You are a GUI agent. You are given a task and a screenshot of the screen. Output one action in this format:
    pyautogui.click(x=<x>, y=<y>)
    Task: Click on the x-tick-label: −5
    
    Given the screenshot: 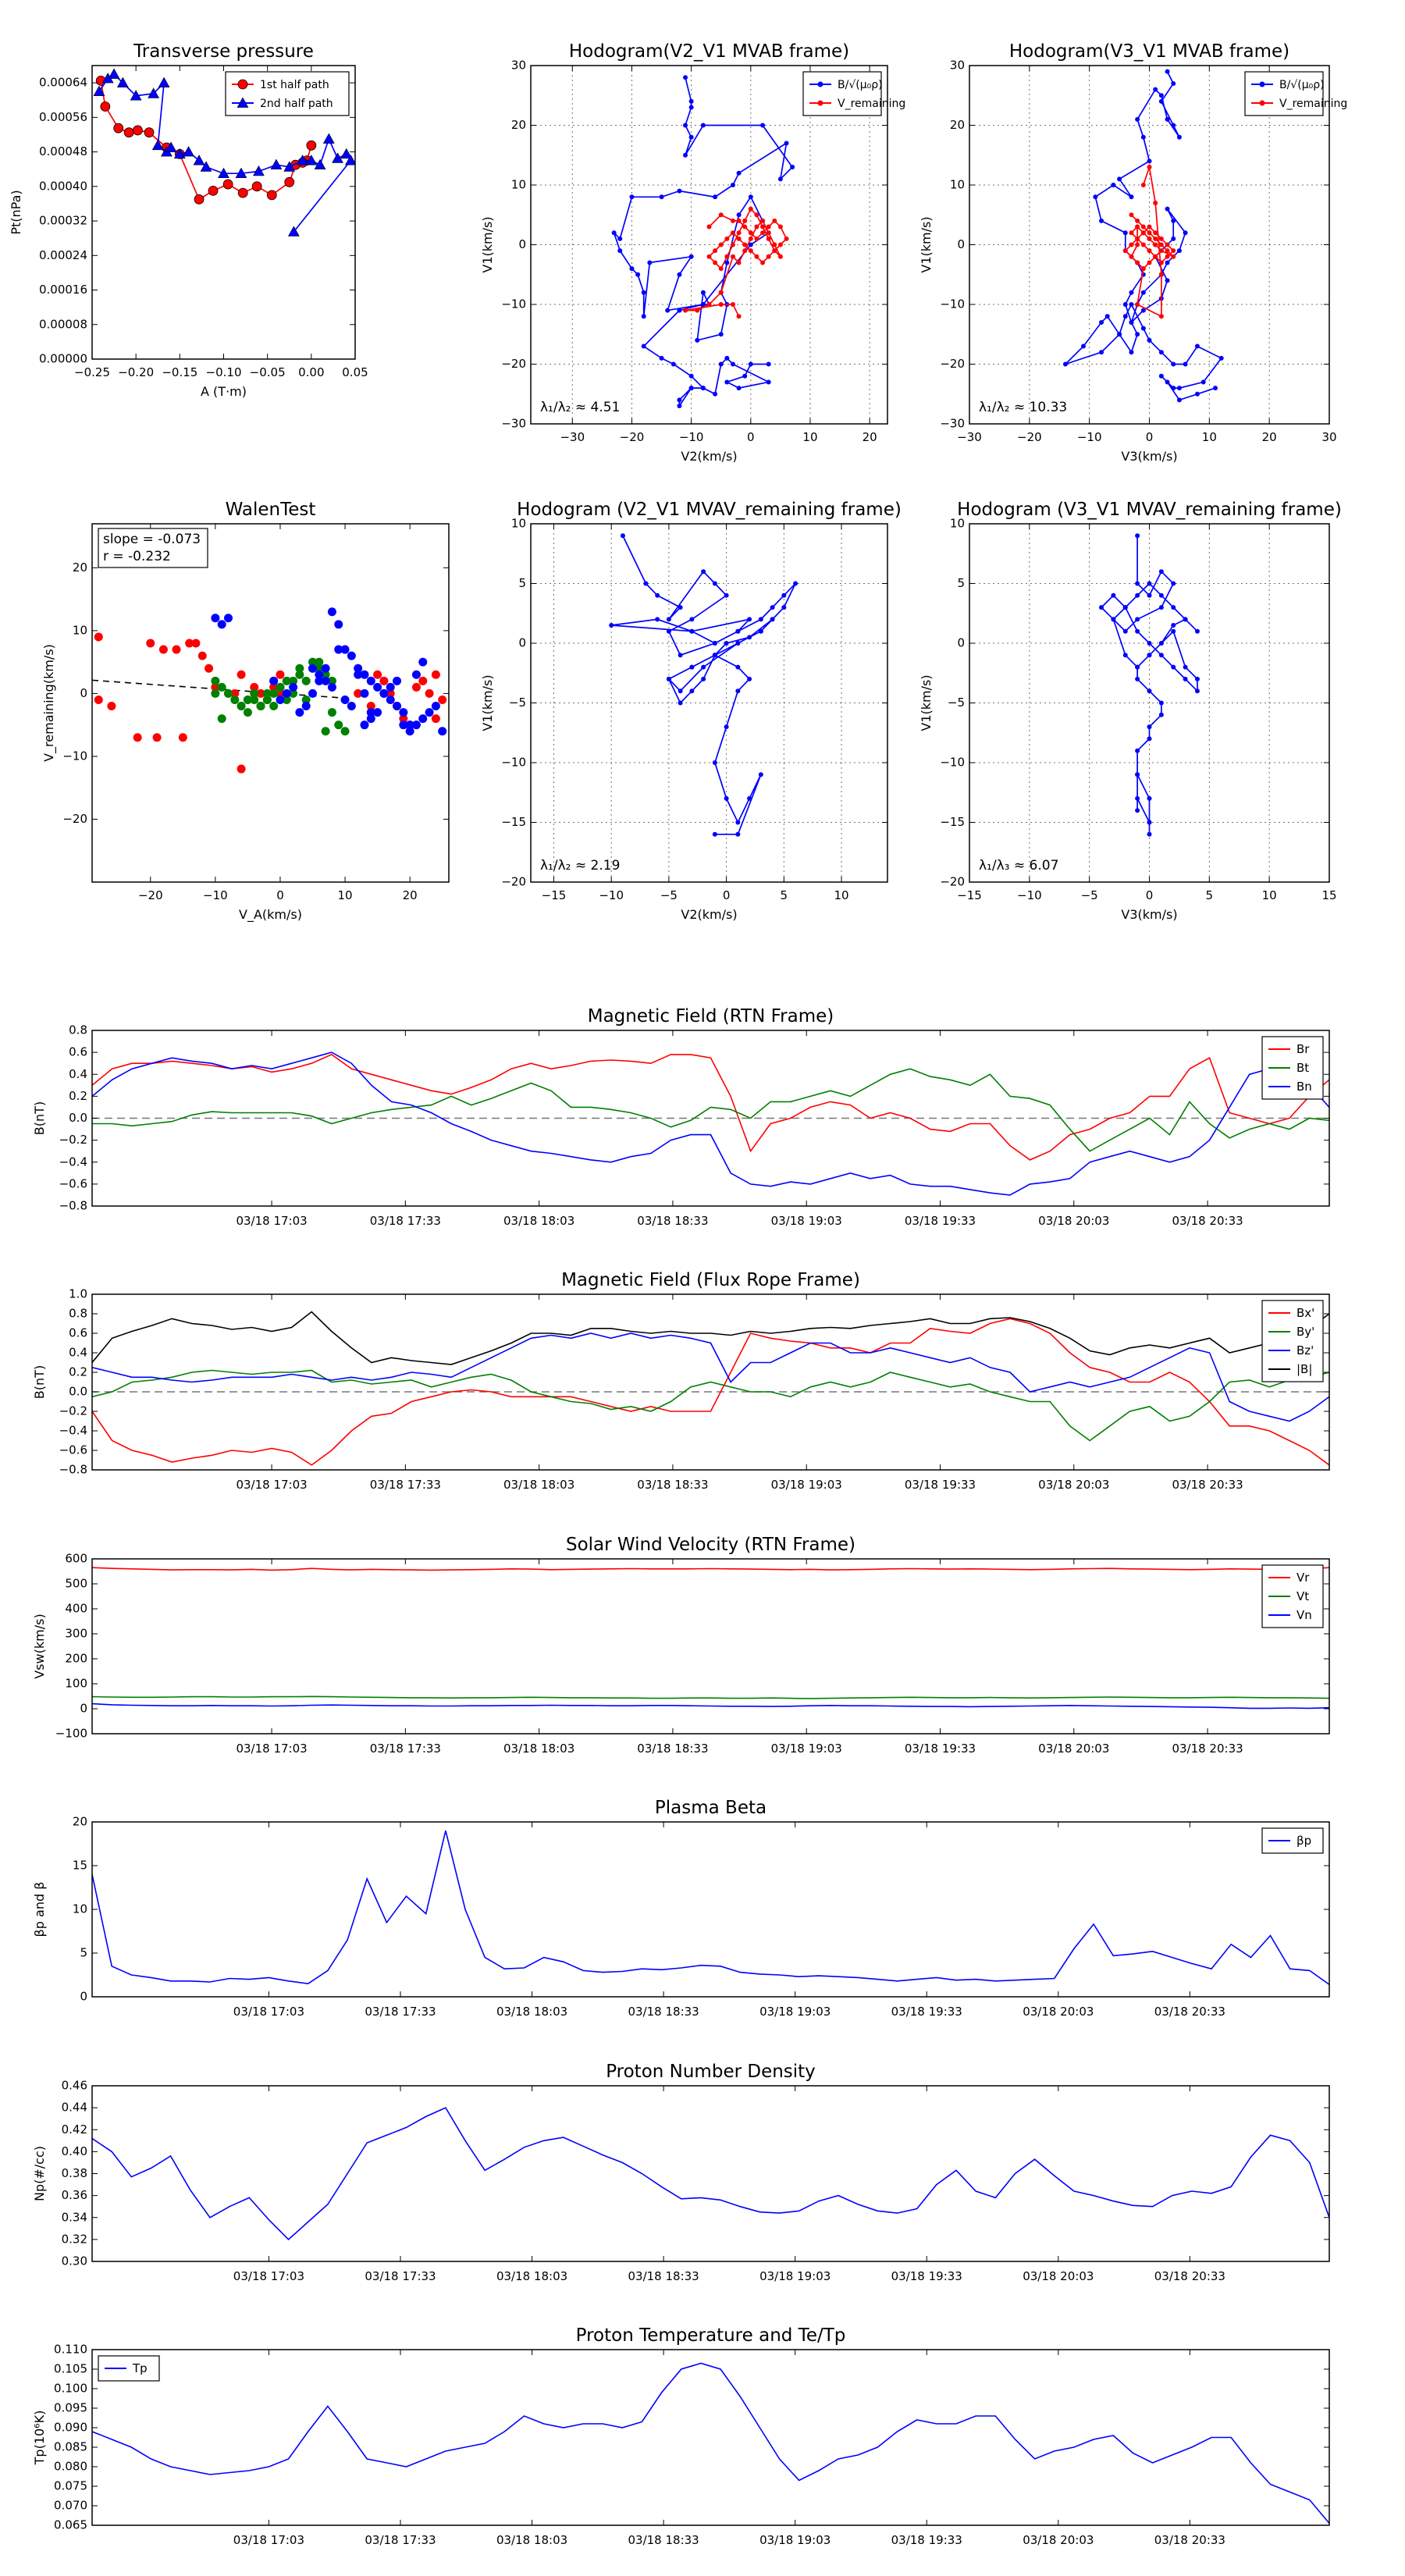 What is the action you would take?
    pyautogui.click(x=1089, y=895)
    